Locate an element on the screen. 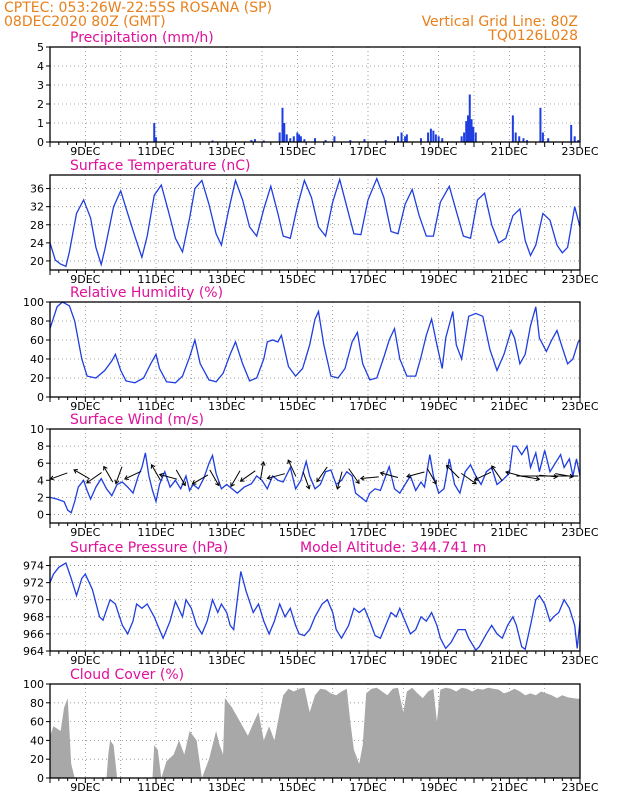 The image size is (618, 800). temp-frame is located at coordinates (315, 222).